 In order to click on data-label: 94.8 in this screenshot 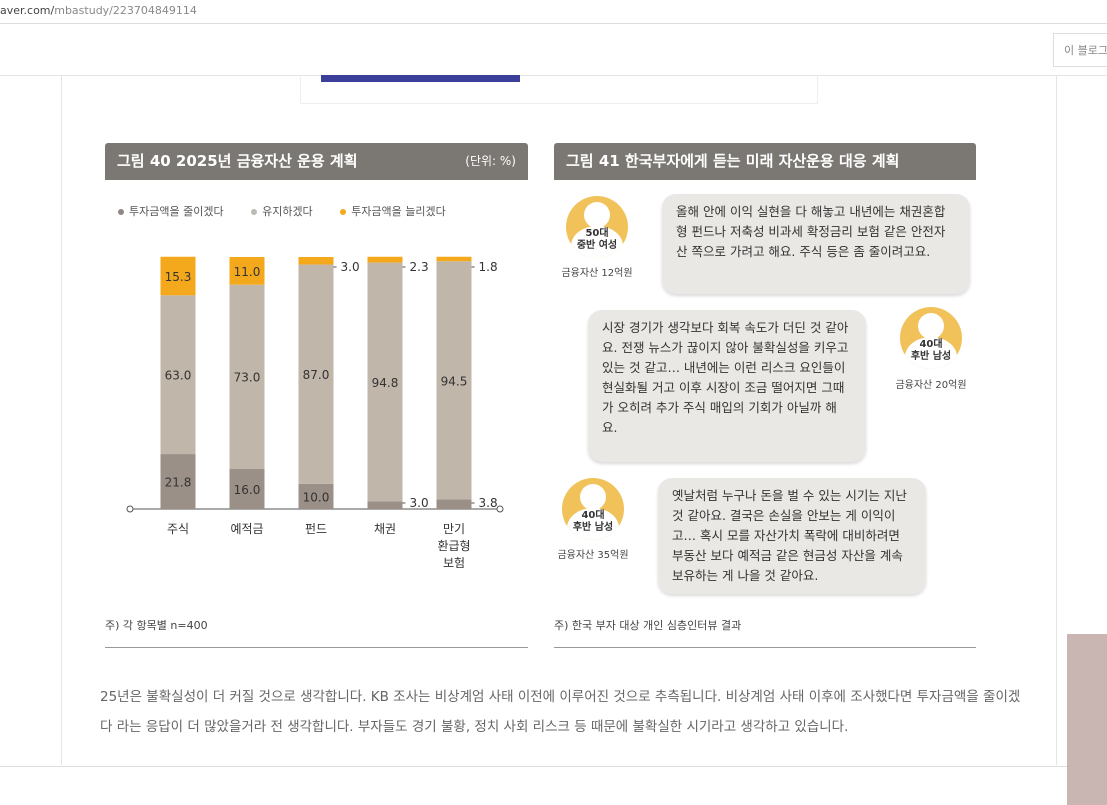, I will do `click(385, 383)`.